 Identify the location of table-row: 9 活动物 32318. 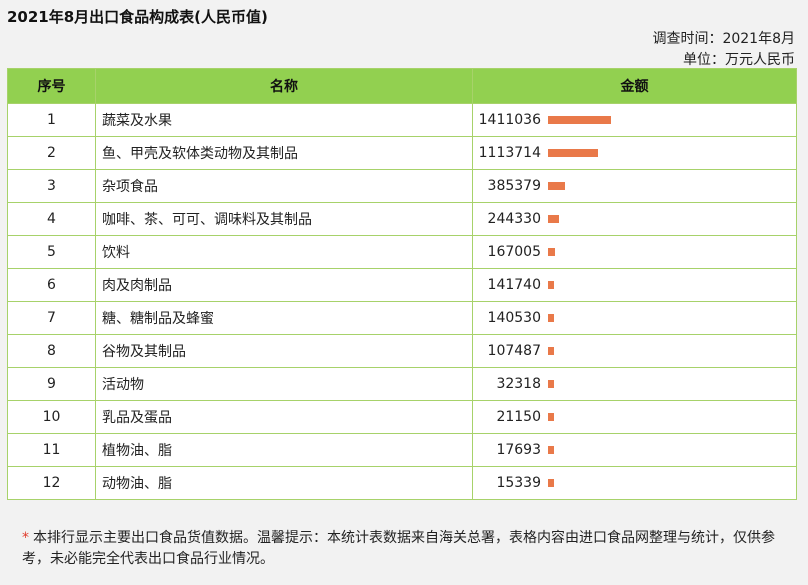
(402, 384).